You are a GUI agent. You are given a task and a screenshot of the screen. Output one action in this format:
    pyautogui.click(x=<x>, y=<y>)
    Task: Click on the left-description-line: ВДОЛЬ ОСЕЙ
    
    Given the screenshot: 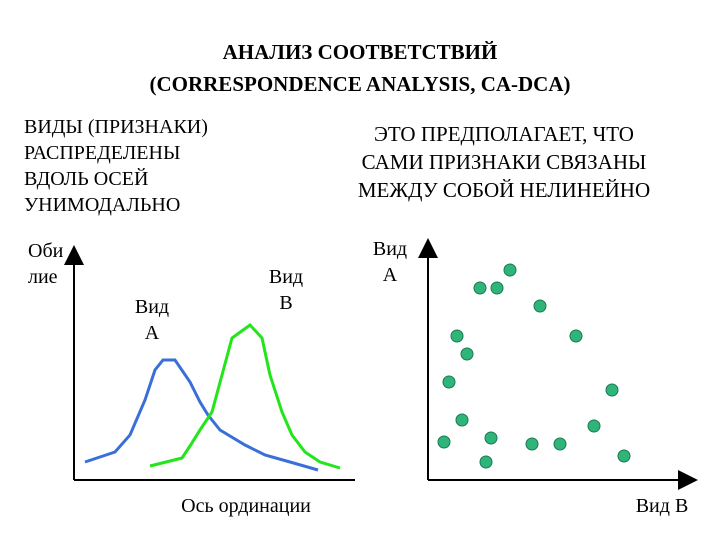 What is the action you would take?
    pyautogui.click(x=86, y=179)
    